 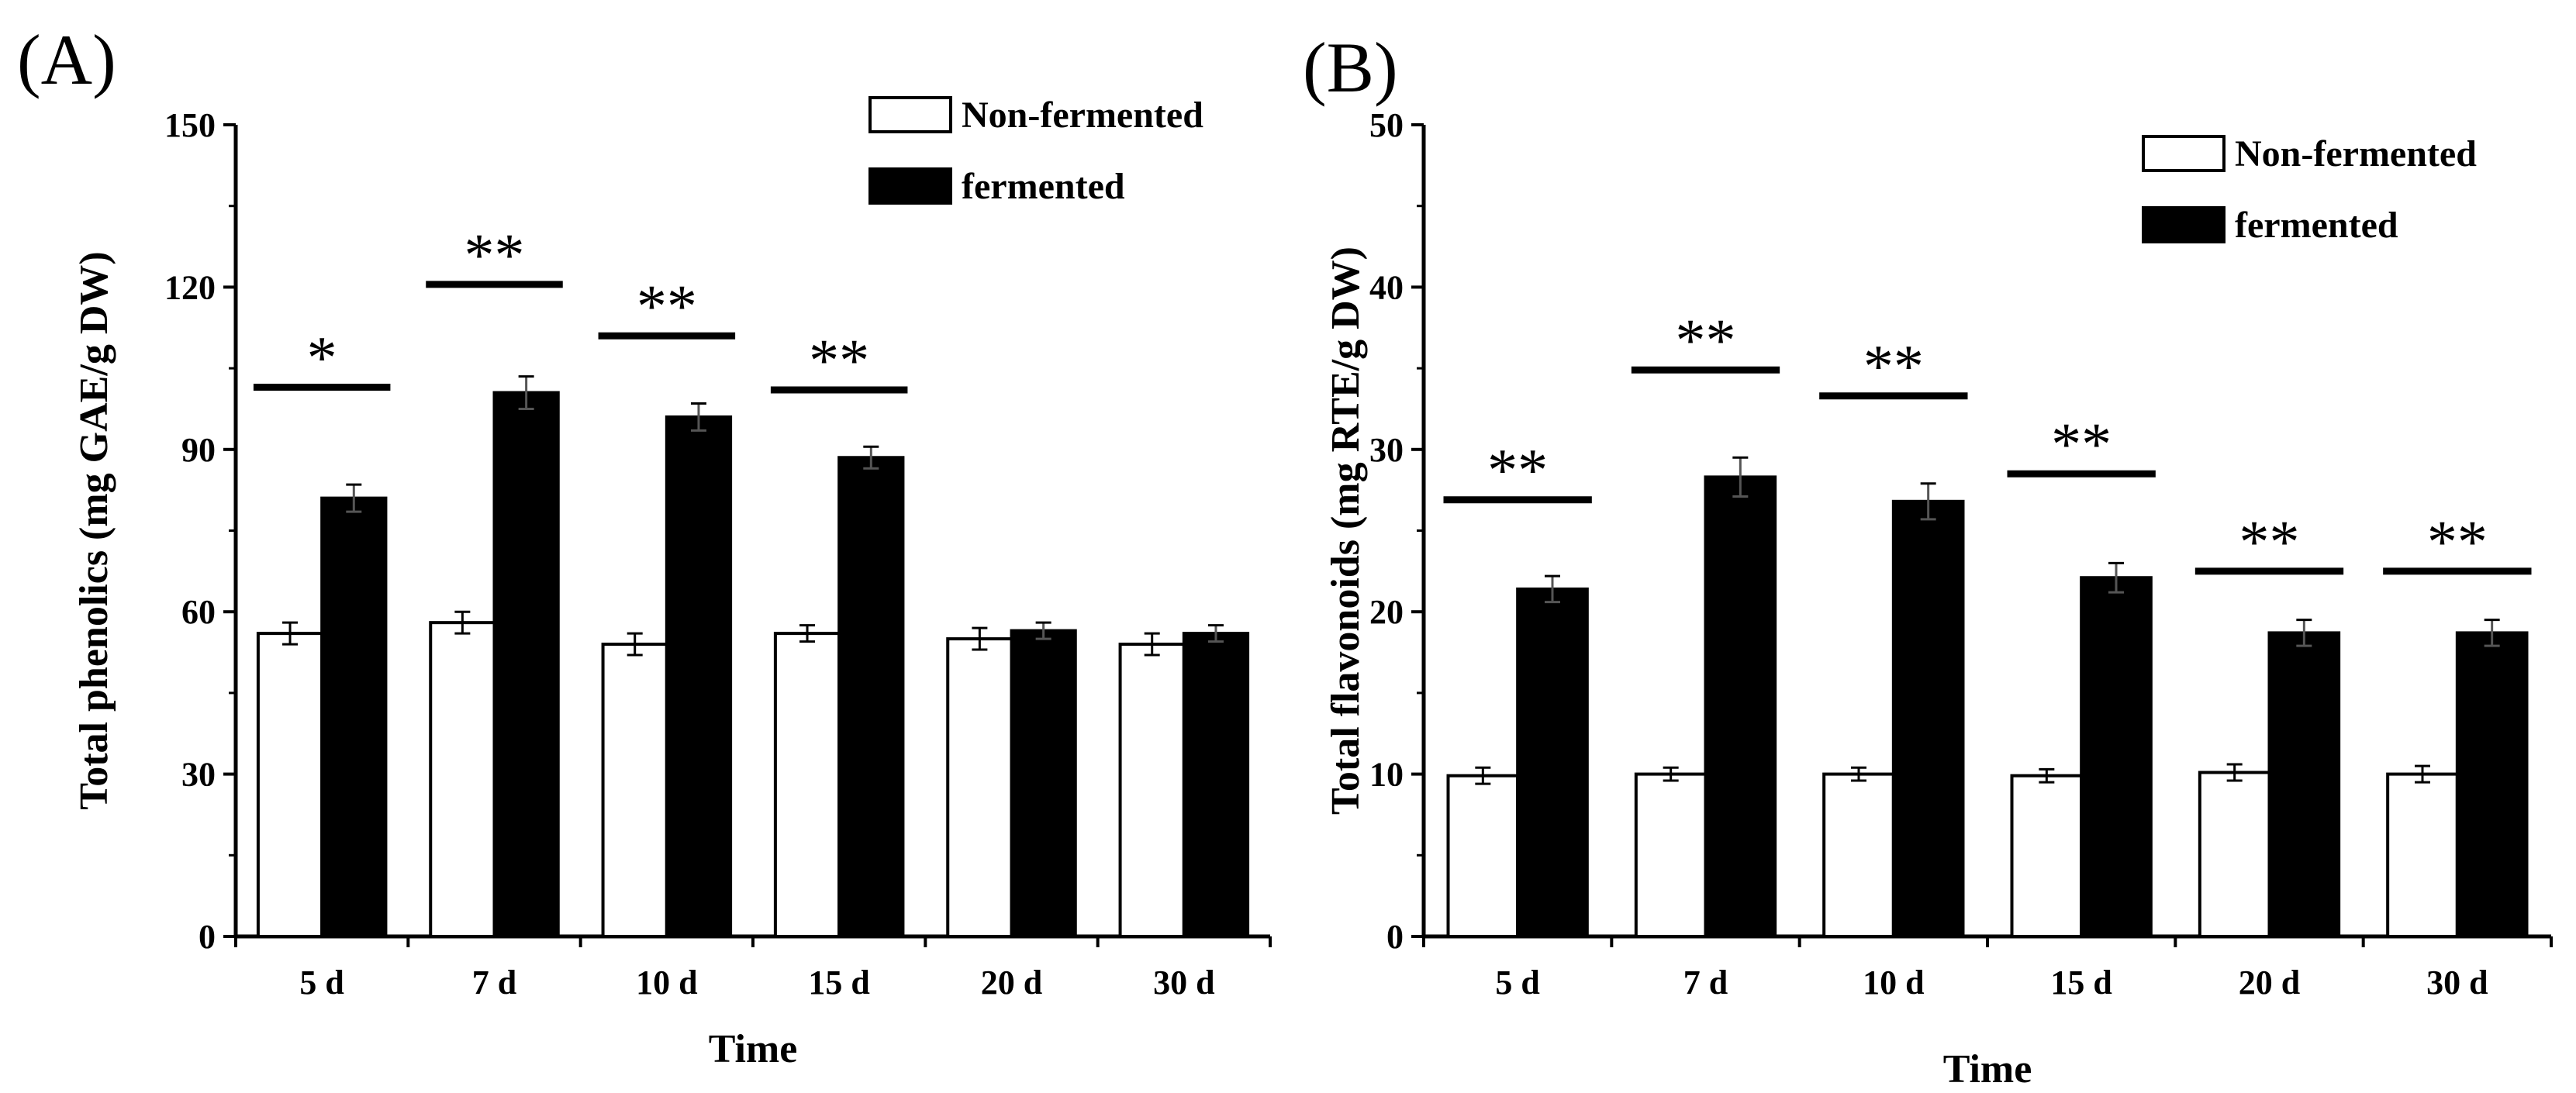 What do you see at coordinates (66, 59) in the screenshot?
I see `panel-label: (A)` at bounding box center [66, 59].